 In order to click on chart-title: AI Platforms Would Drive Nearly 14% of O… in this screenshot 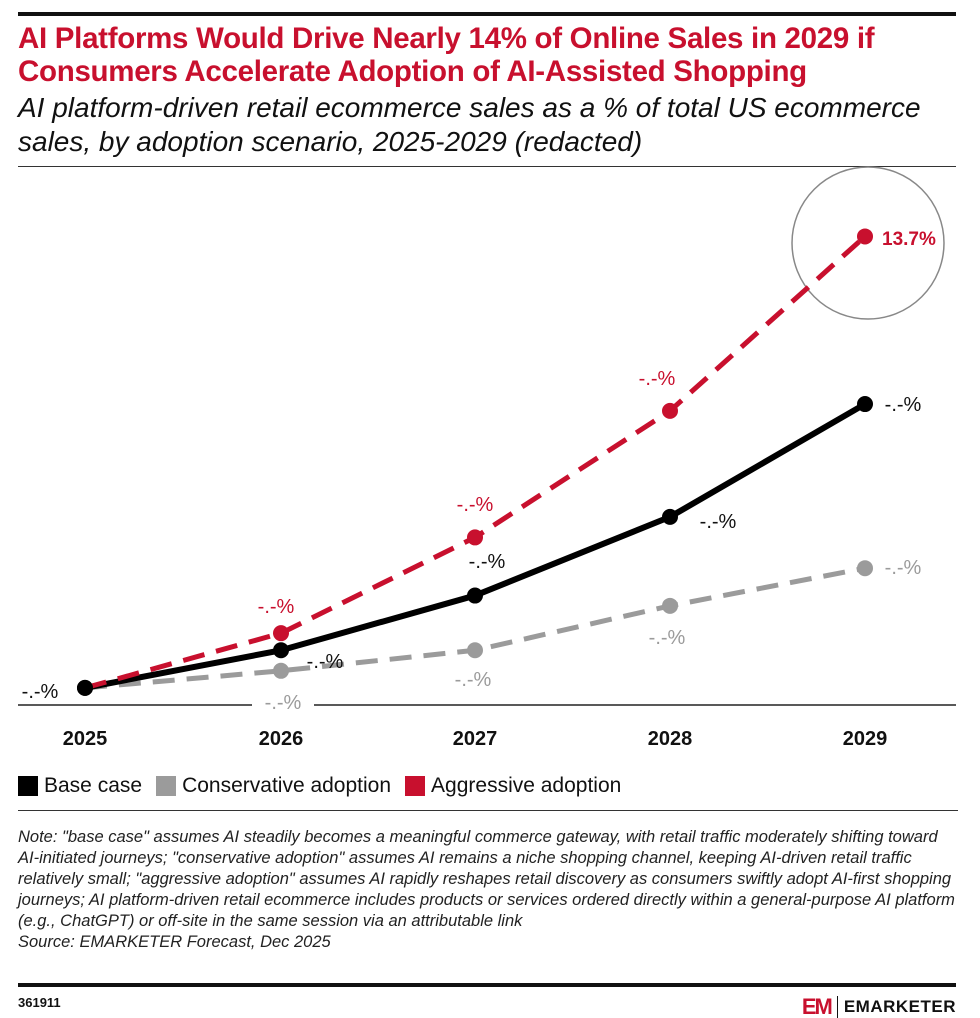, I will do `click(446, 55)`.